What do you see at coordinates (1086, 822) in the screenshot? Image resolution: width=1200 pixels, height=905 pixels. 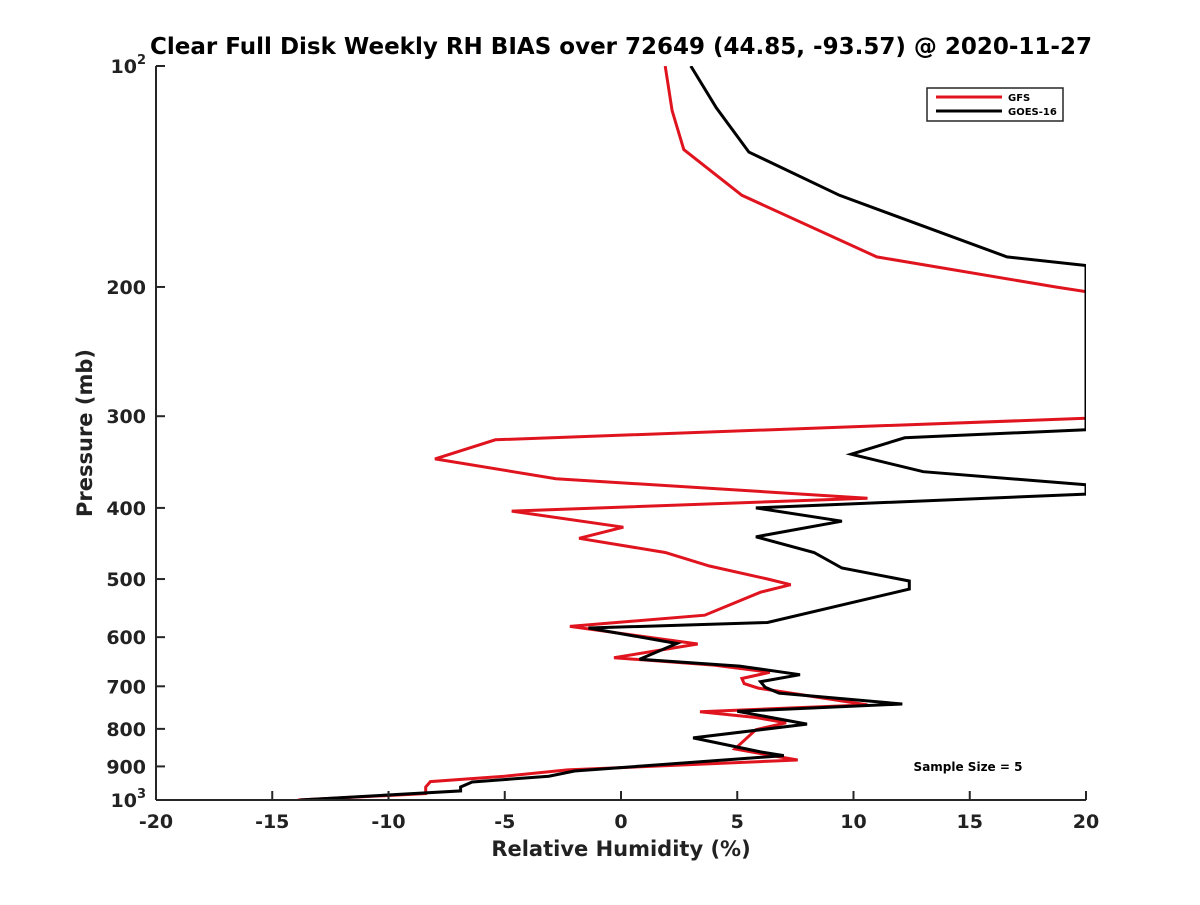 I see `x-tick-label: 20` at bounding box center [1086, 822].